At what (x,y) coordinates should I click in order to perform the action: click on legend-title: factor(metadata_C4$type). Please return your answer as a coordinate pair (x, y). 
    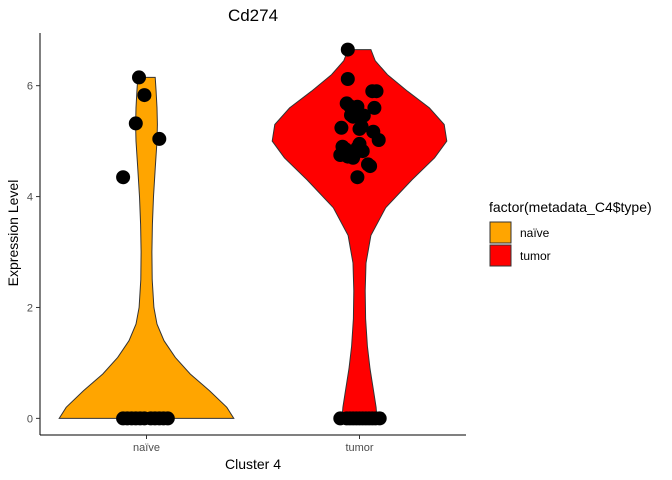
    Looking at the image, I should click on (570, 207).